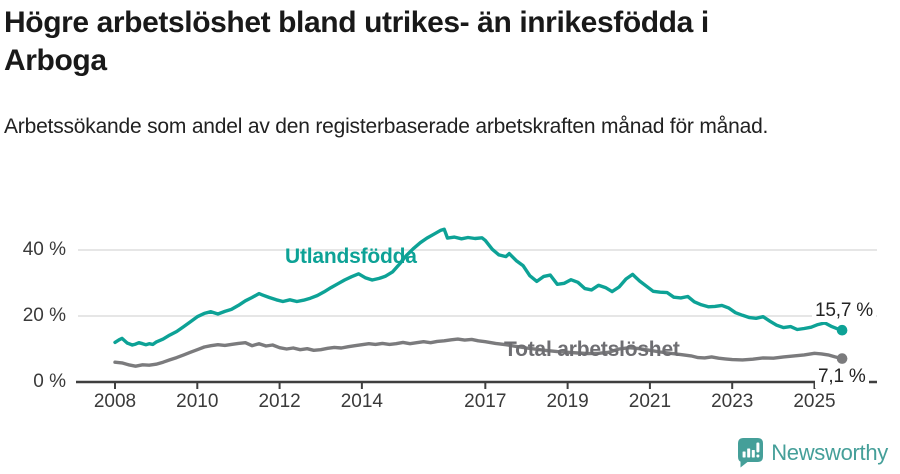 The height and width of the screenshot is (474, 900). Describe the element at coordinates (592, 349) in the screenshot. I see `series-label-total-arbetsloshet: Total arbetslöshet` at that location.